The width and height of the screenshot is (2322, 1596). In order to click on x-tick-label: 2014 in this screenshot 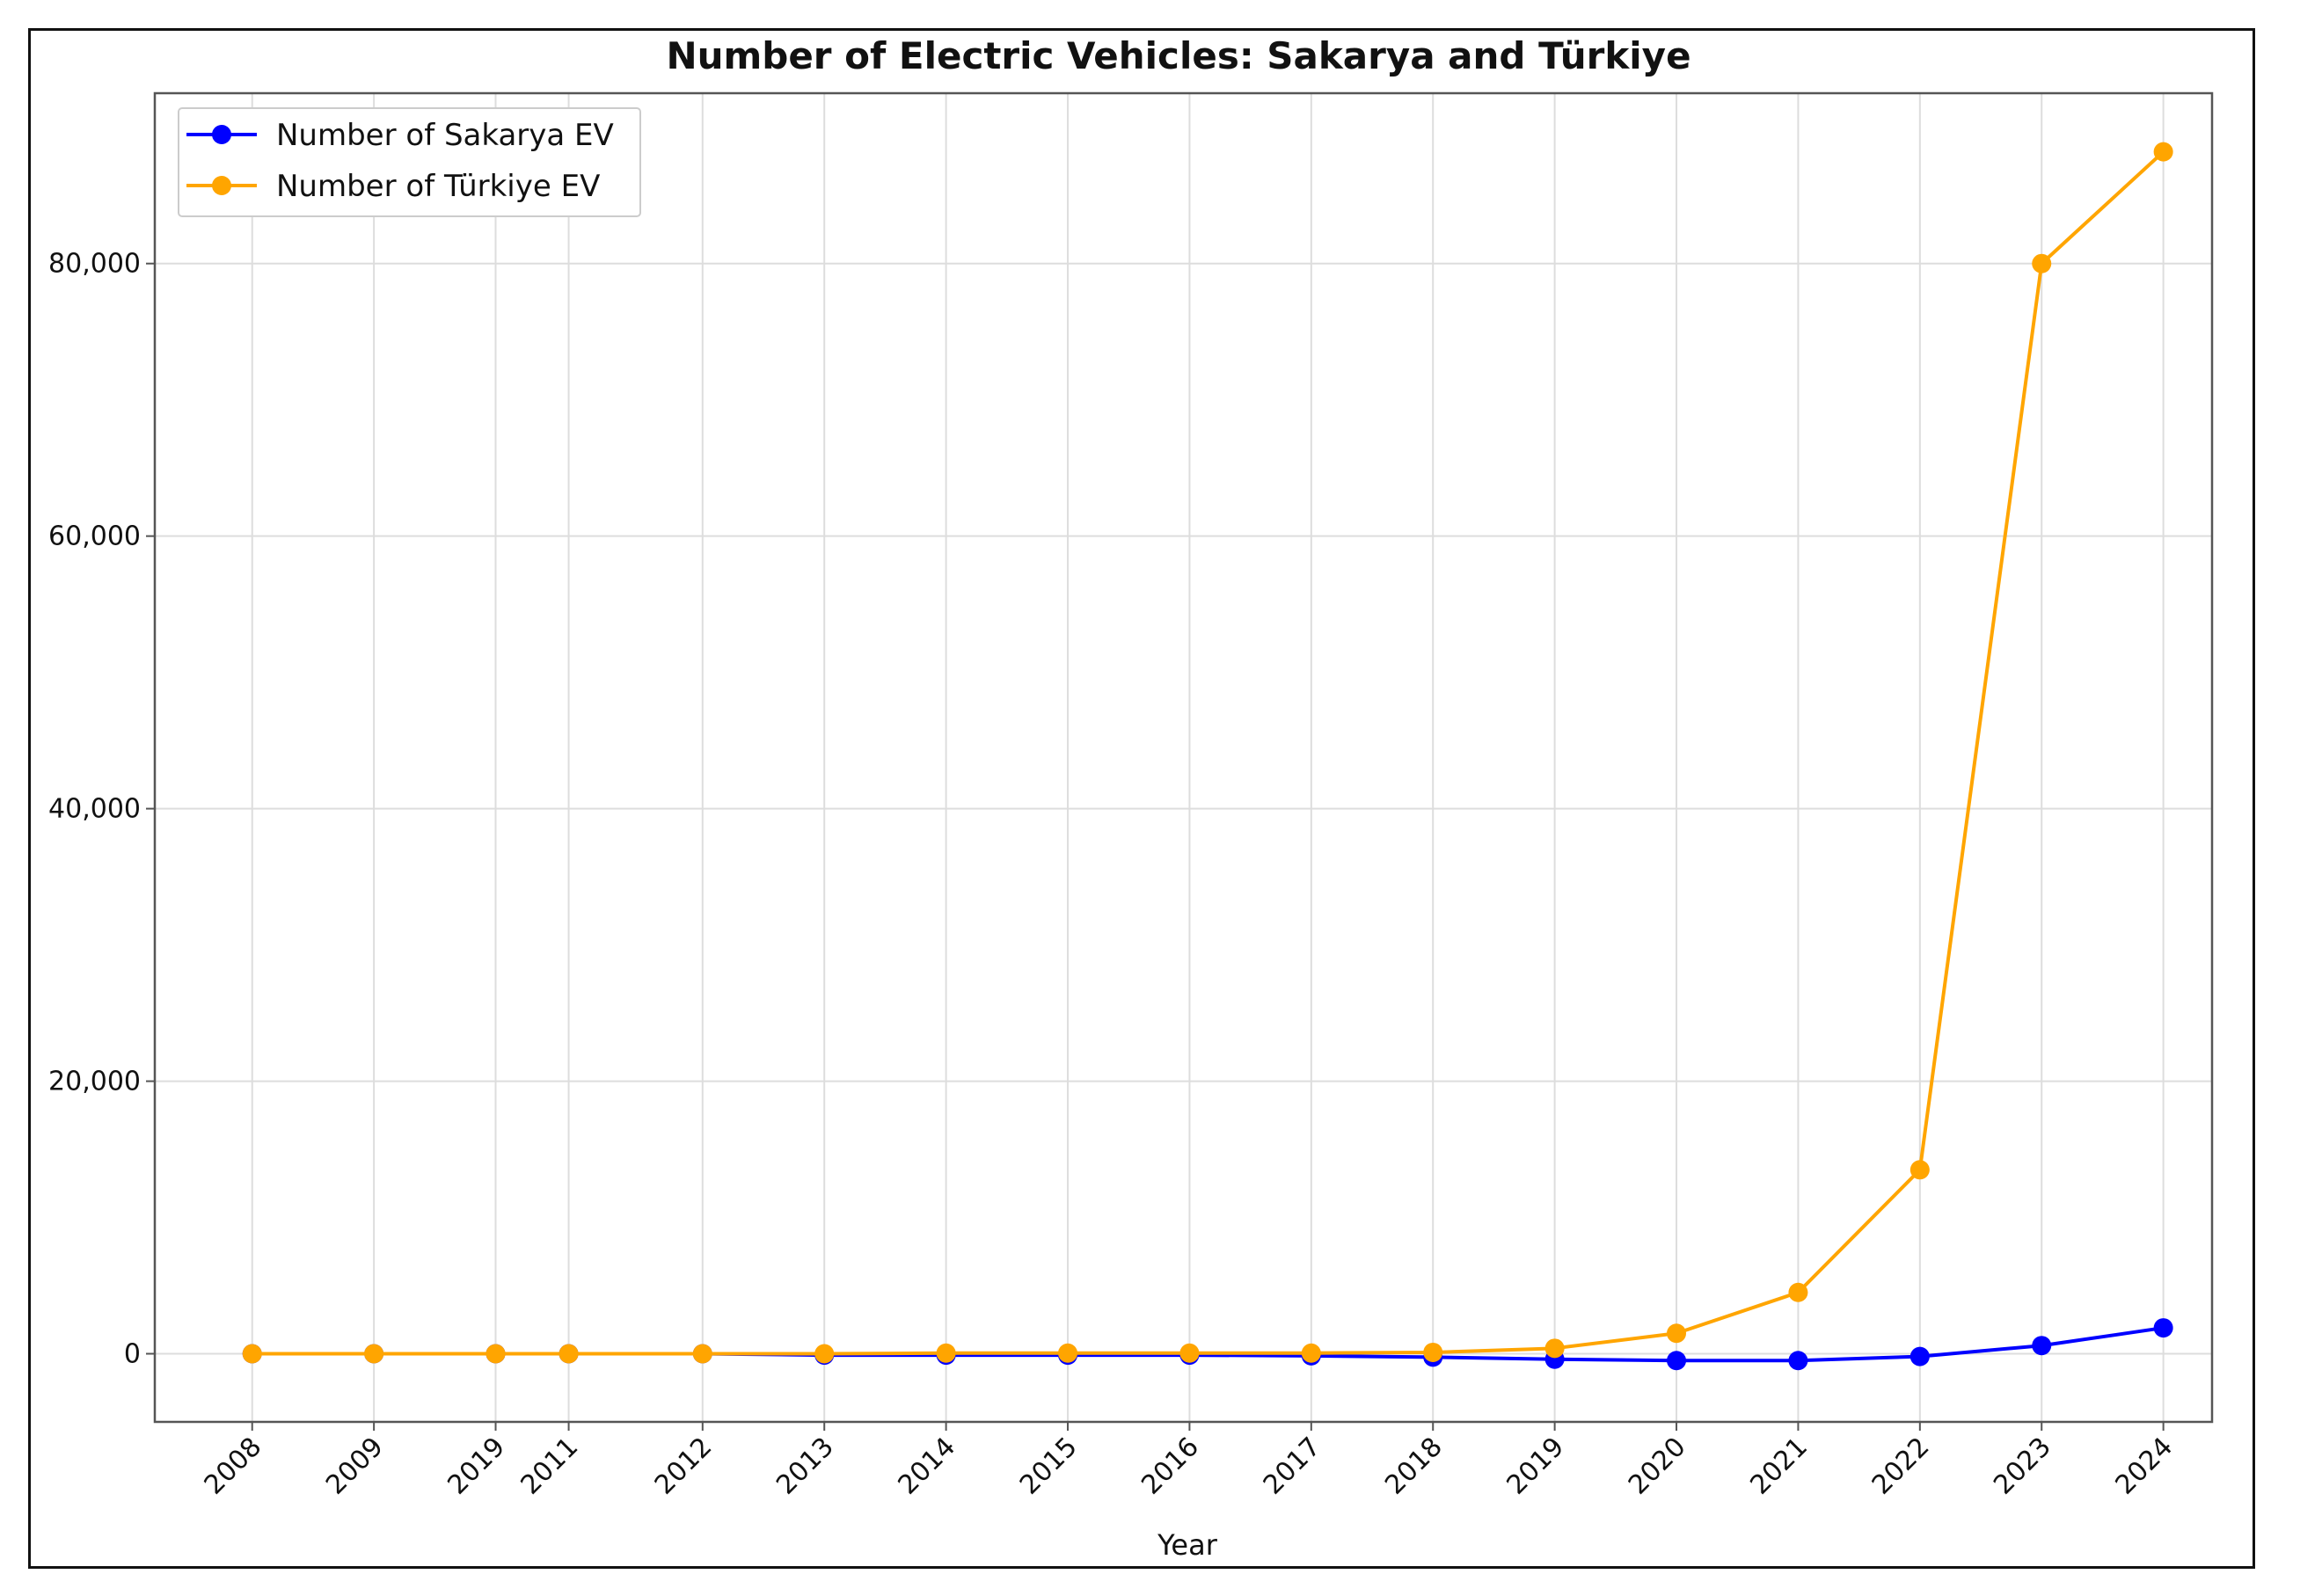, I will do `click(927, 1466)`.